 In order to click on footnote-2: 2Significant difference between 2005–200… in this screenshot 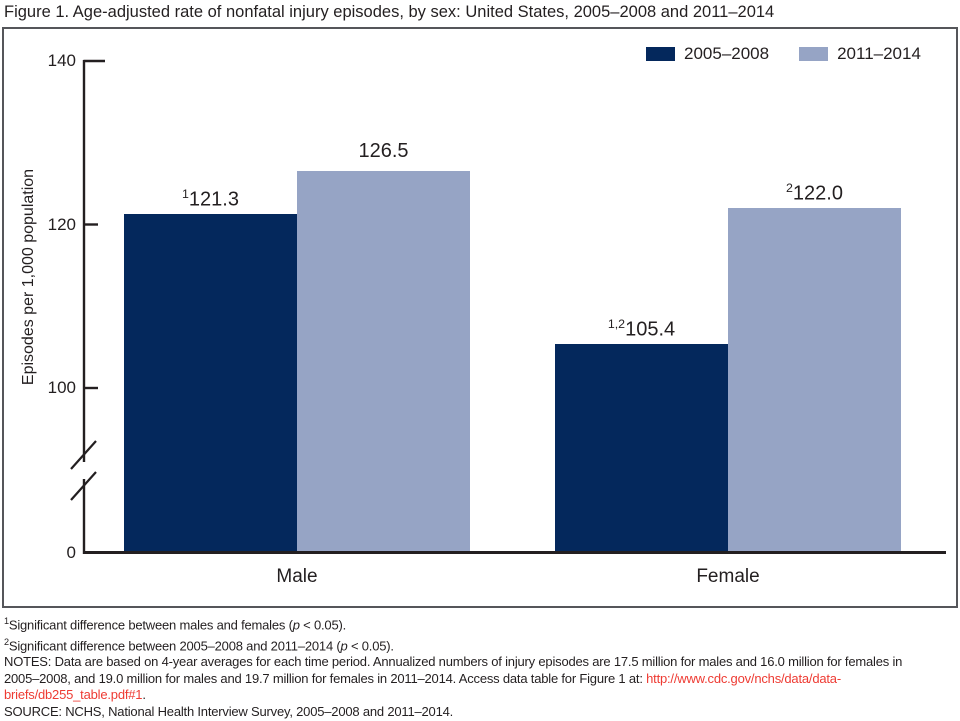, I will do `click(481, 644)`.